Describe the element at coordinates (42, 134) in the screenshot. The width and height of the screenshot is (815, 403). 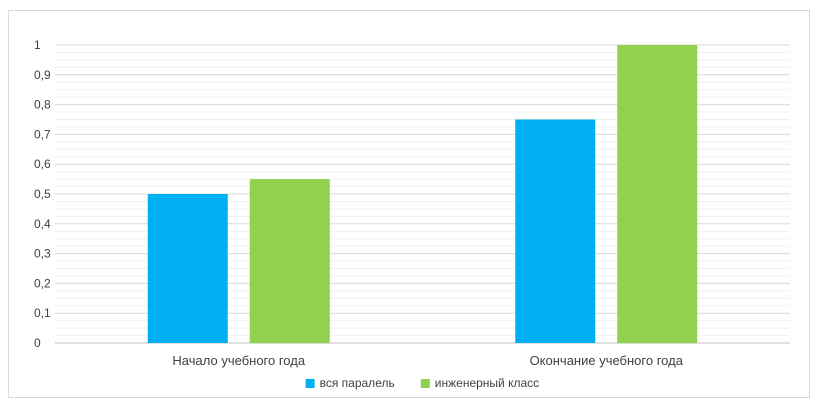
I see `y-tick-label: 0,7` at that location.